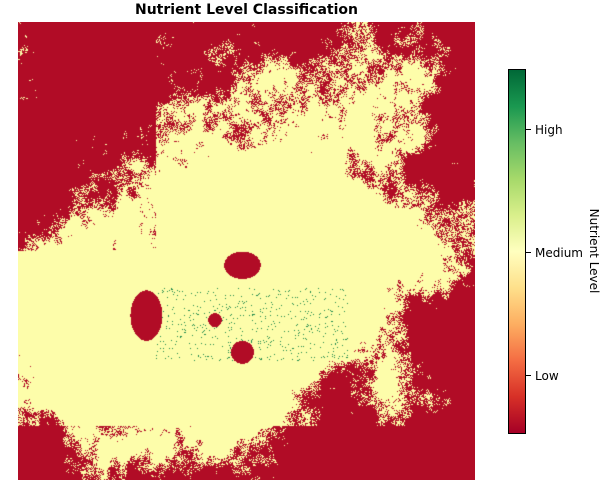  I want to click on colorbar-tick-medium, so click(528, 252).